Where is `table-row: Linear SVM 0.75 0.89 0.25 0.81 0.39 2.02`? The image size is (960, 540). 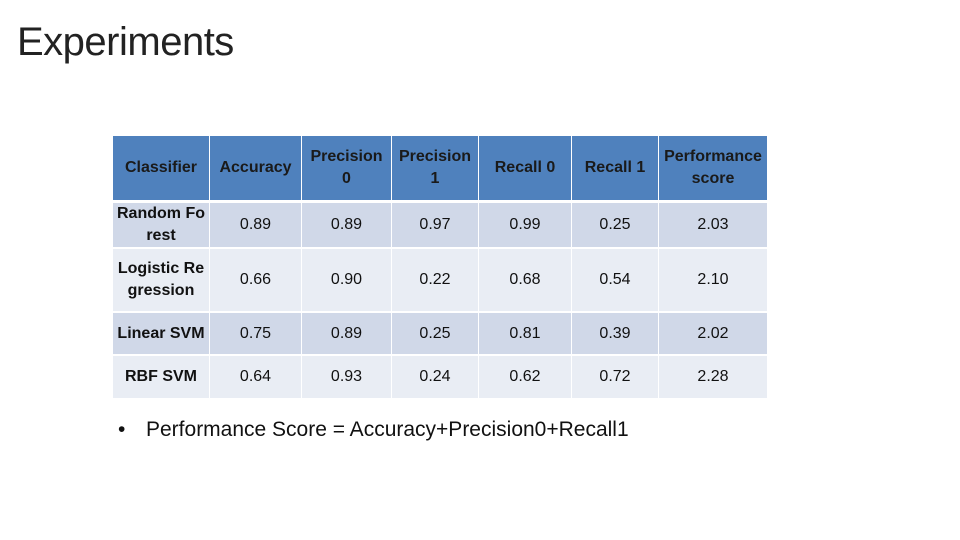
table-row: Linear SVM 0.75 0.89 0.25 0.81 0.39 2.02 is located at coordinates (440, 334).